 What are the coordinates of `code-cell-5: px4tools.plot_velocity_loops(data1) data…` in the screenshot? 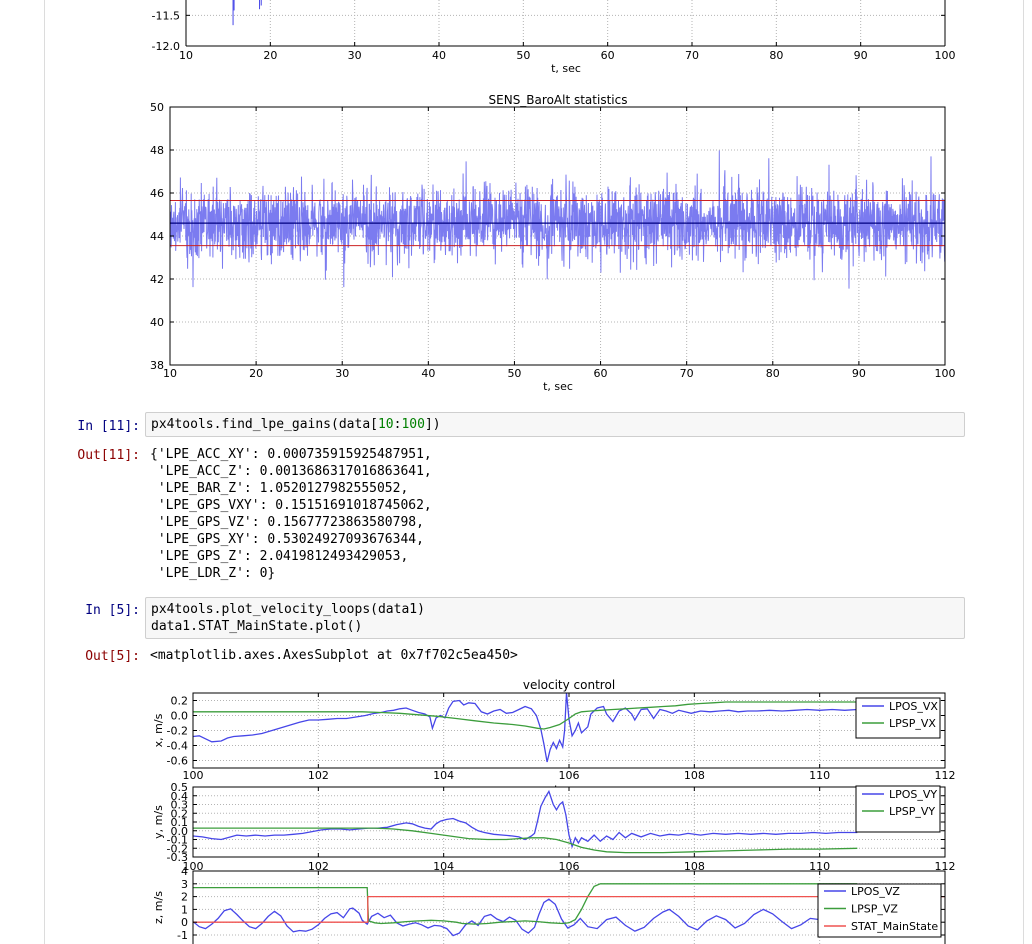 It's located at (555, 618).